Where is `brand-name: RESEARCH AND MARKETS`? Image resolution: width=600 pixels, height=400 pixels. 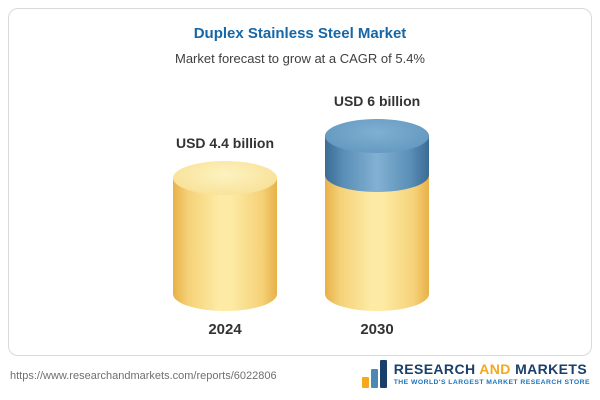 brand-name: RESEARCH AND MARKETS is located at coordinates (491, 368).